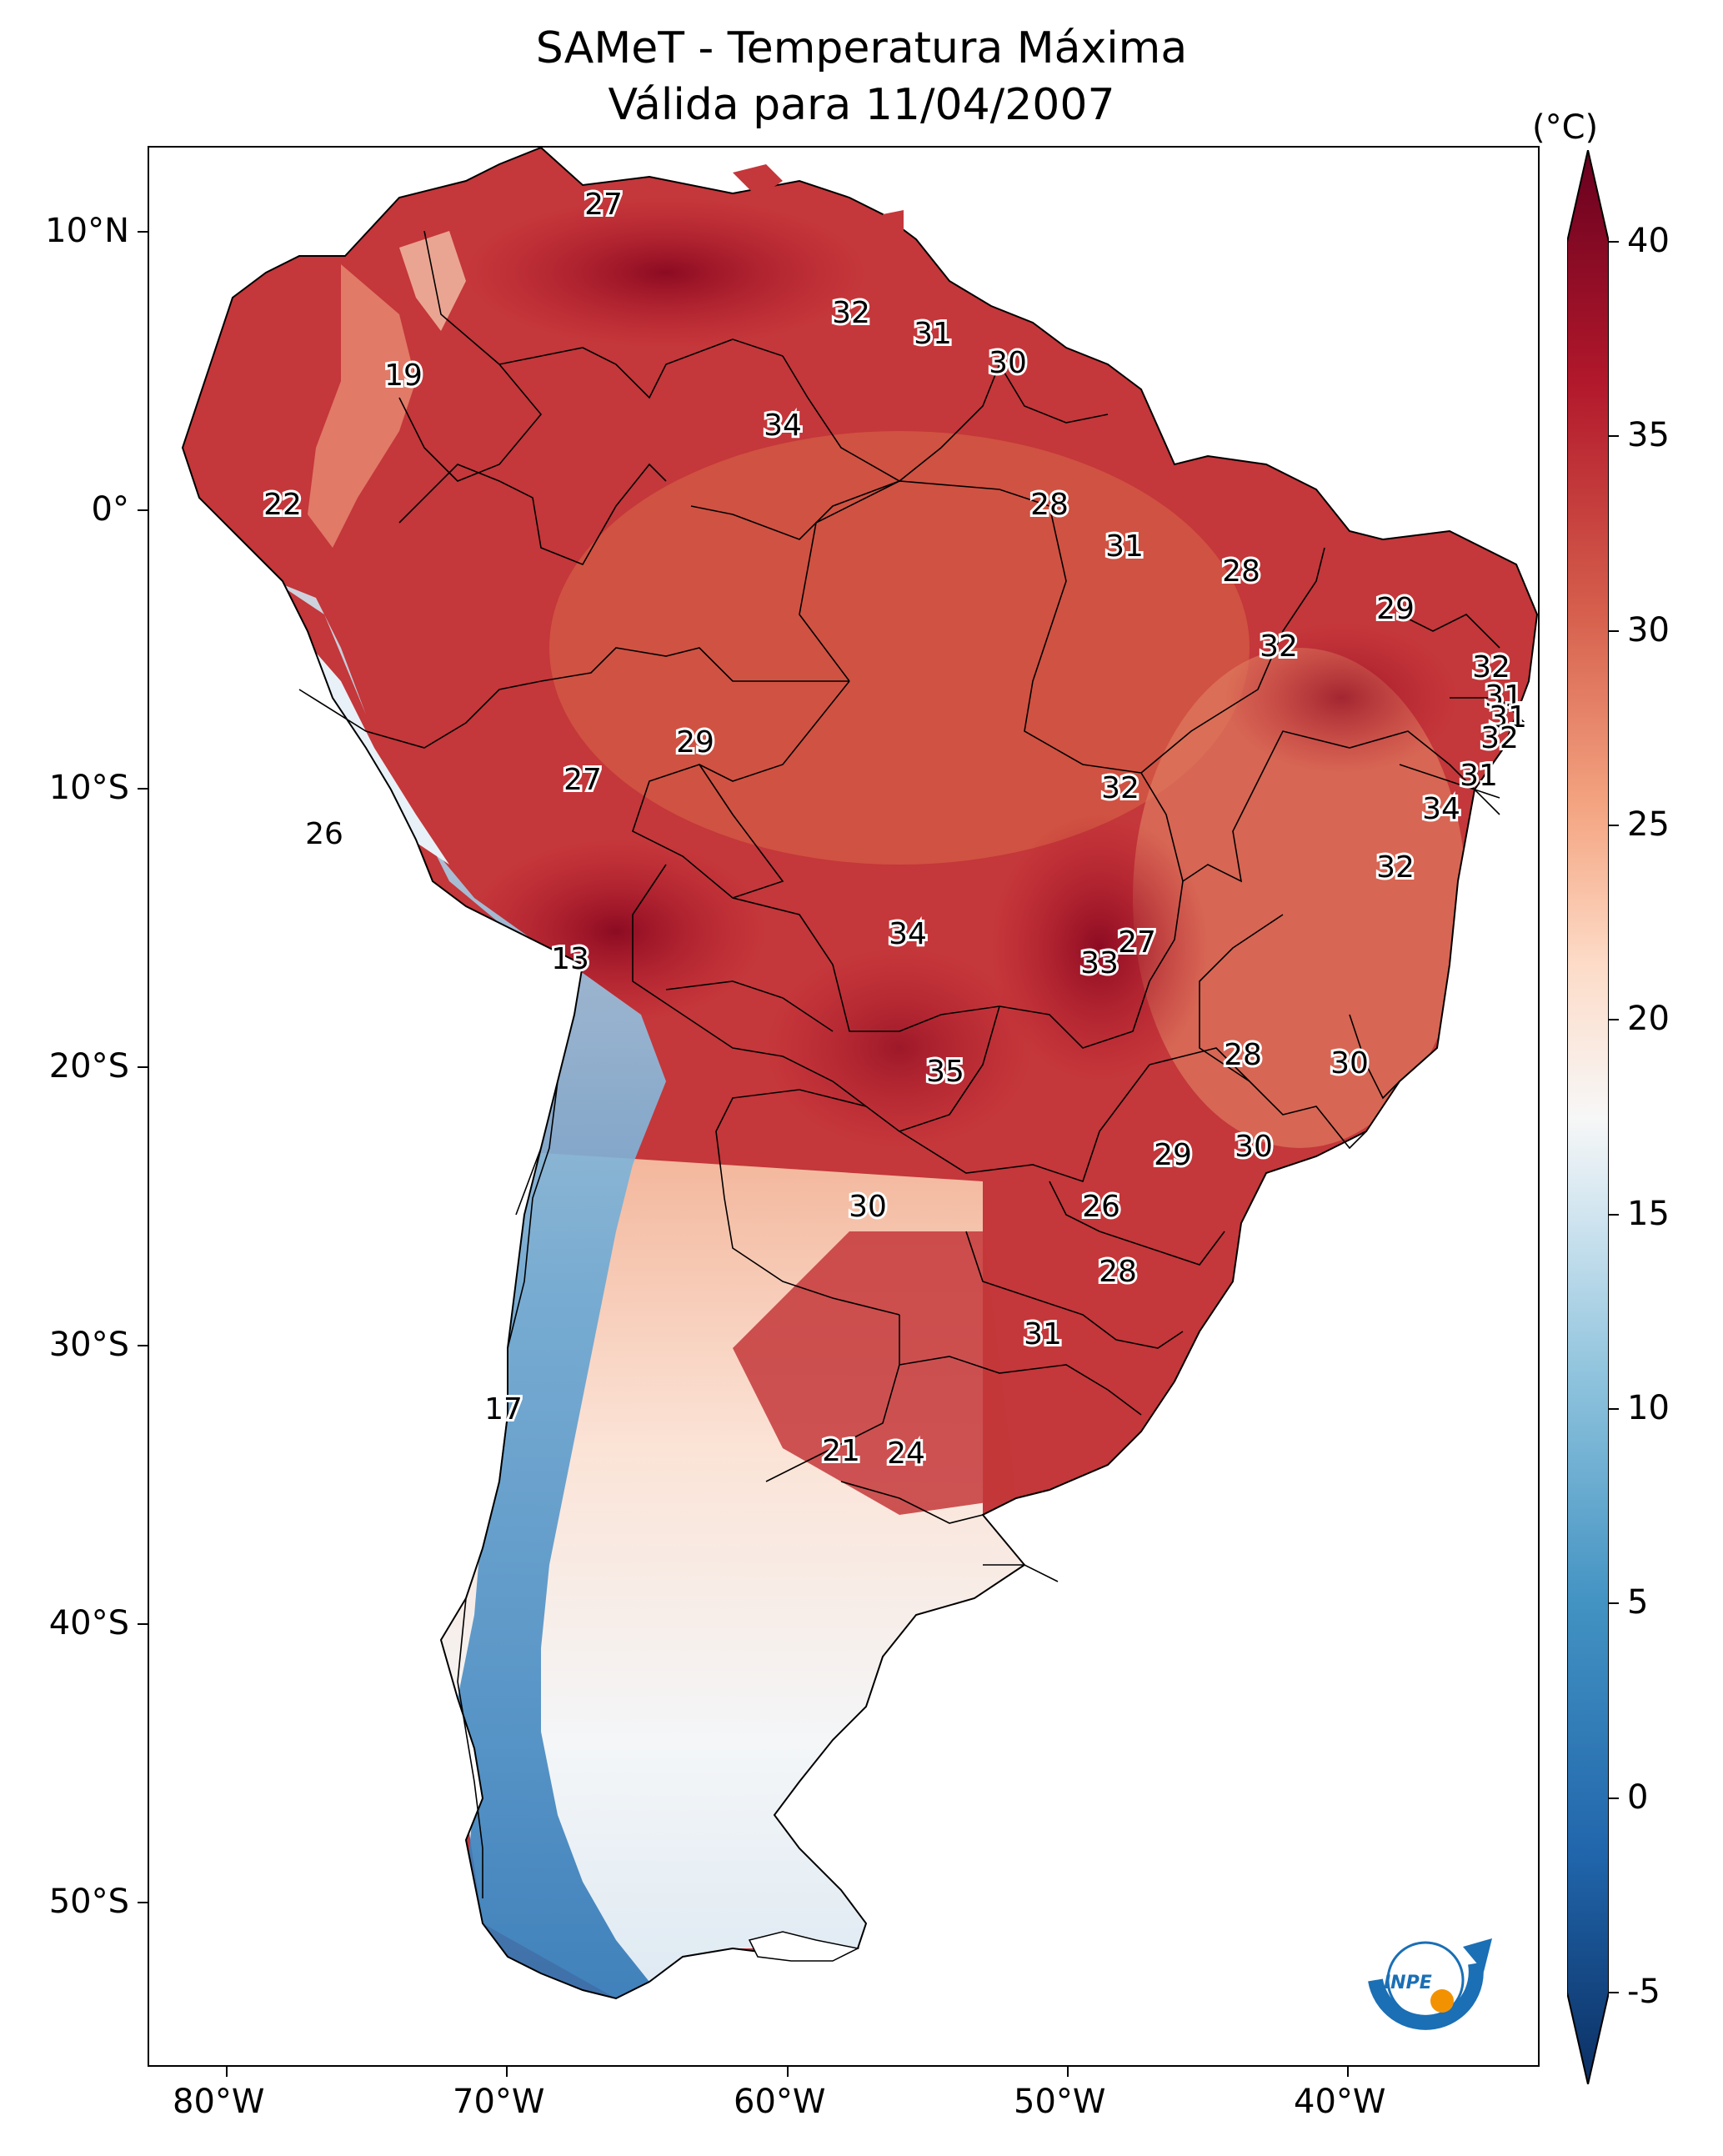 The height and width of the screenshot is (2156, 1723). Describe the element at coordinates (1060, 2102) in the screenshot. I see `longitude-tick-label: 50°W` at that location.